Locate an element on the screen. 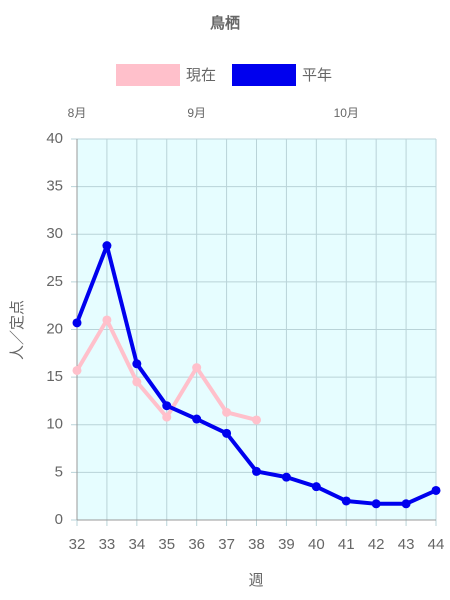 The width and height of the screenshot is (450, 600). y-tick-label: 25 is located at coordinates (54, 281).